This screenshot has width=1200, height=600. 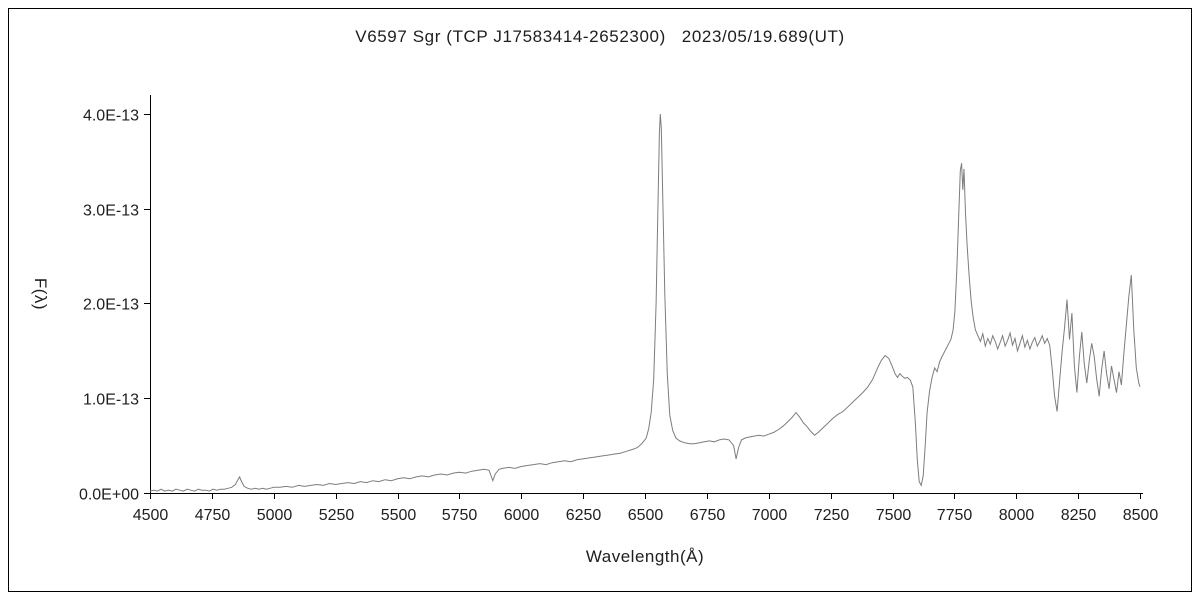 I want to click on x-tick-label: 4500, so click(x=151, y=515).